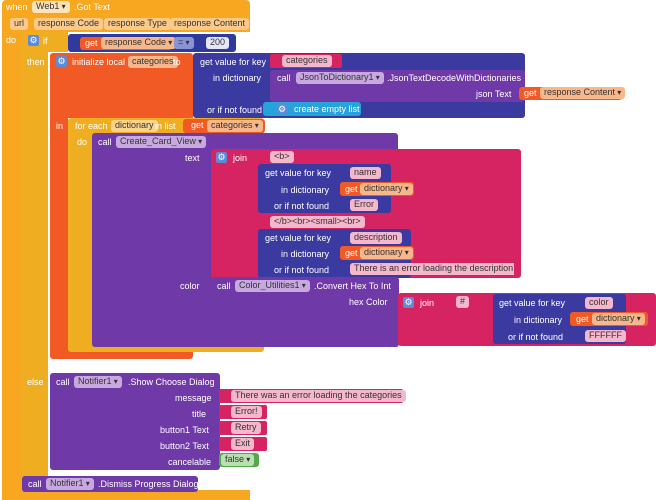  I want to click on if-block, so click(35, 263).